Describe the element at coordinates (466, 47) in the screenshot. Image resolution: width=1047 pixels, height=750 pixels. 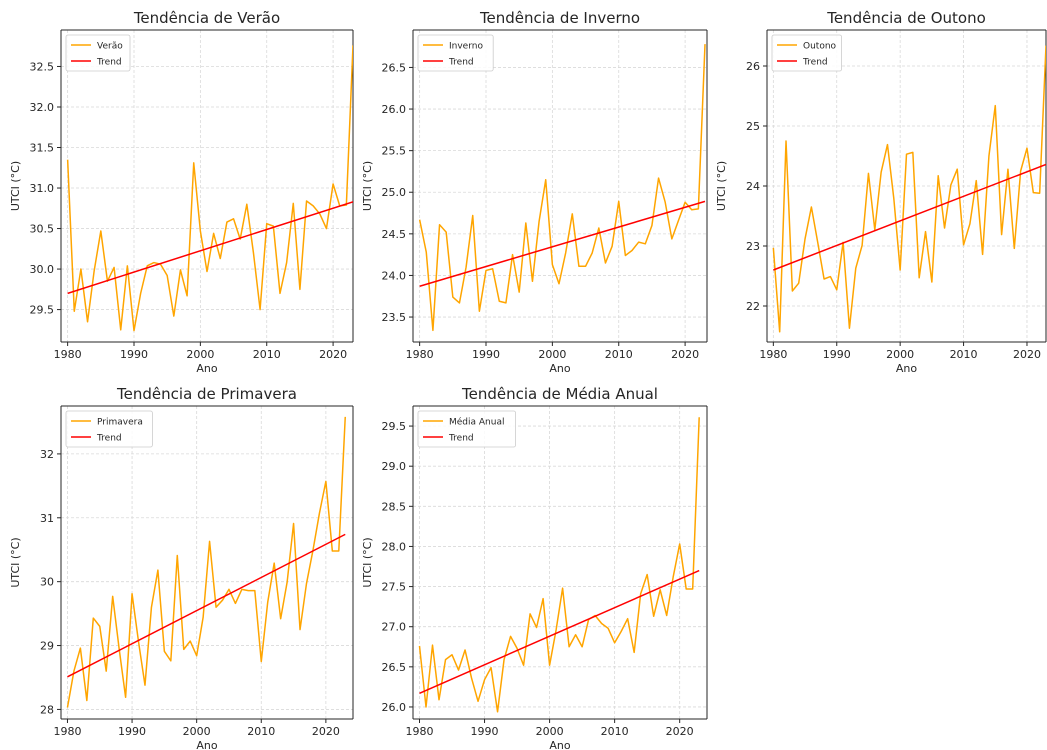
I see `legend-series-label: Inverno` at that location.